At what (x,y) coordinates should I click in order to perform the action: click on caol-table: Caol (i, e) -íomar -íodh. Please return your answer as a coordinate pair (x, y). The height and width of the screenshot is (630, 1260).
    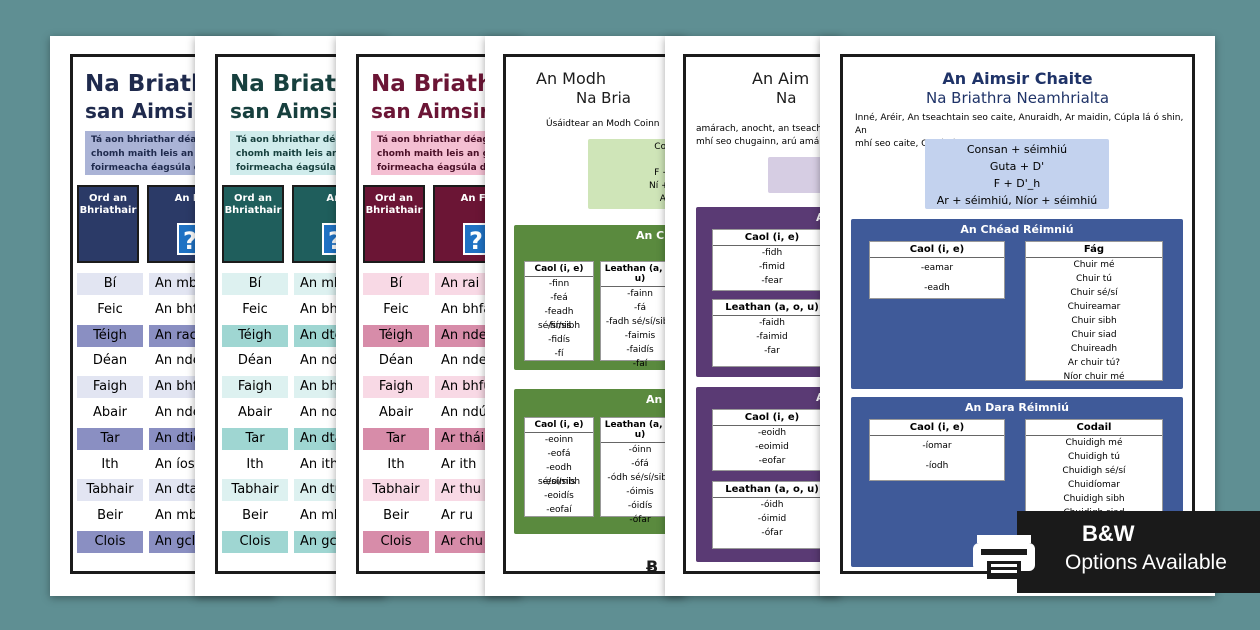
    Looking at the image, I should click on (937, 450).